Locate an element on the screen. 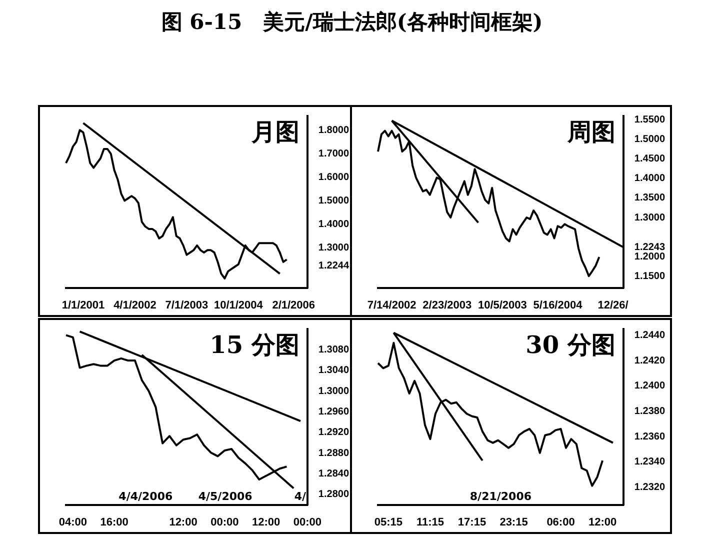 Image resolution: width=704 pixels, height=553 pixels. annotation: 4/5/2006 is located at coordinates (225, 497).